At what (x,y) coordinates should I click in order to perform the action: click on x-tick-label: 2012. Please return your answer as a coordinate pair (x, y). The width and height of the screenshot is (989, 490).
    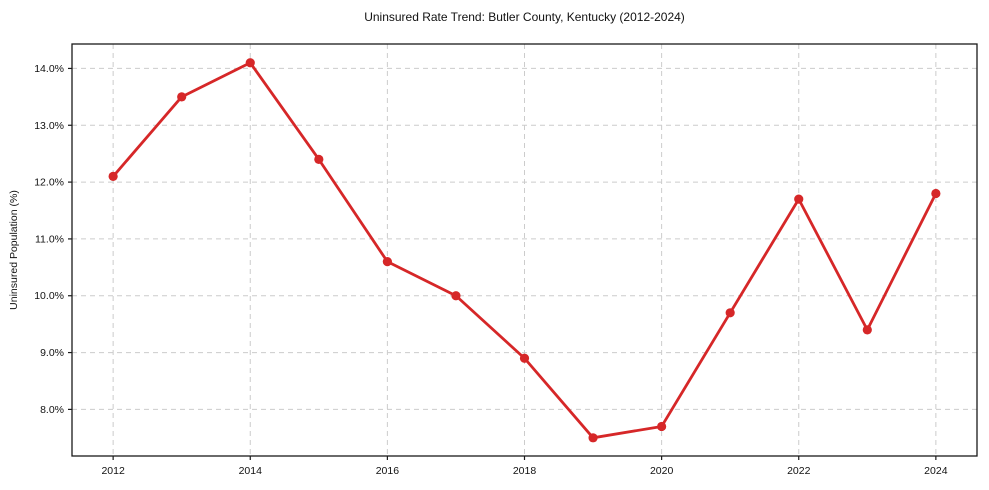
    Looking at the image, I should click on (113, 471).